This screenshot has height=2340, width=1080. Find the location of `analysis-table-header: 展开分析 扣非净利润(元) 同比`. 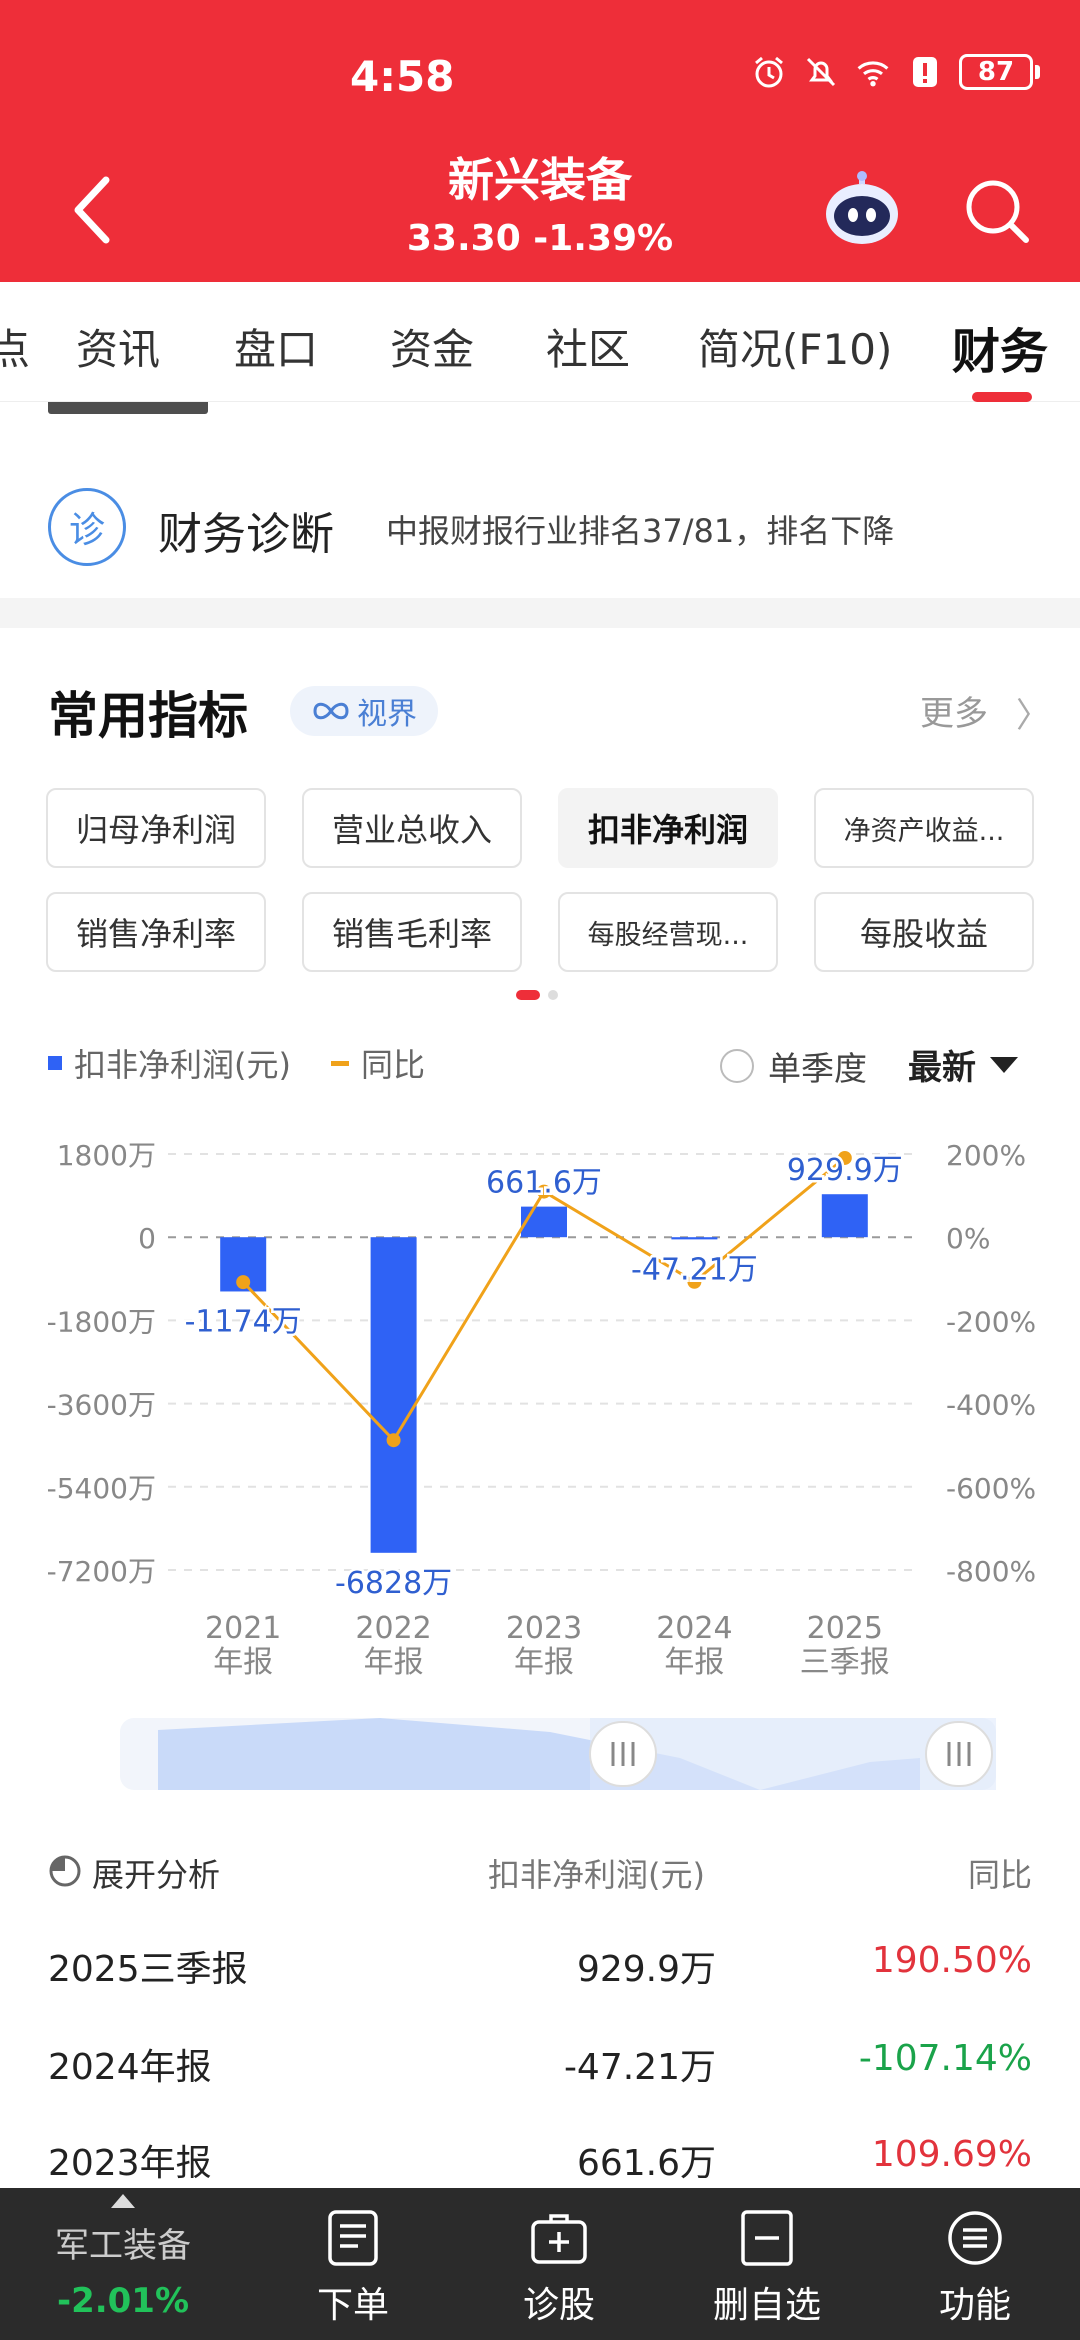

analysis-table-header: 展开分析 扣非净利润(元) 同比 is located at coordinates (540, 1870).